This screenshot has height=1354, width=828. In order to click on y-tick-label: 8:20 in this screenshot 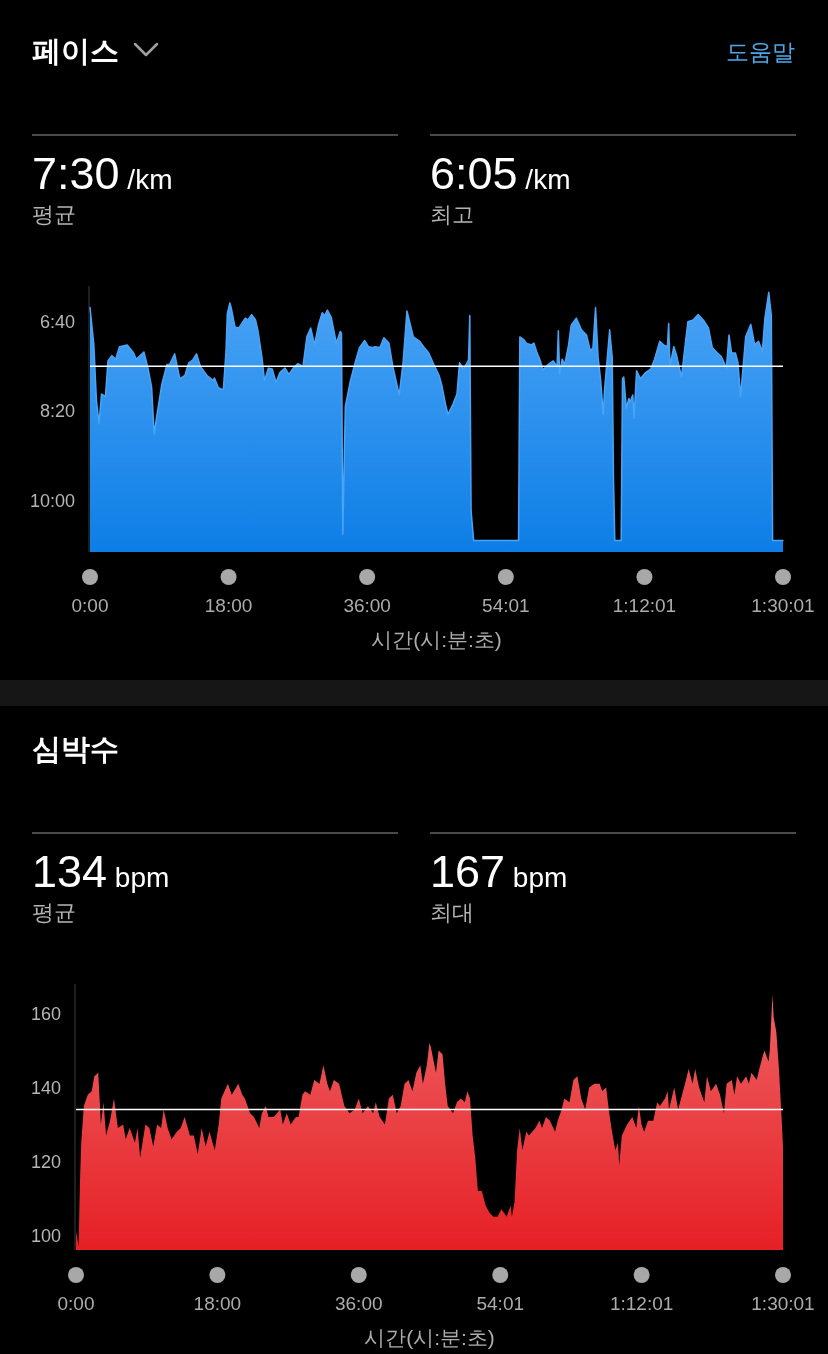, I will do `click(57, 411)`.